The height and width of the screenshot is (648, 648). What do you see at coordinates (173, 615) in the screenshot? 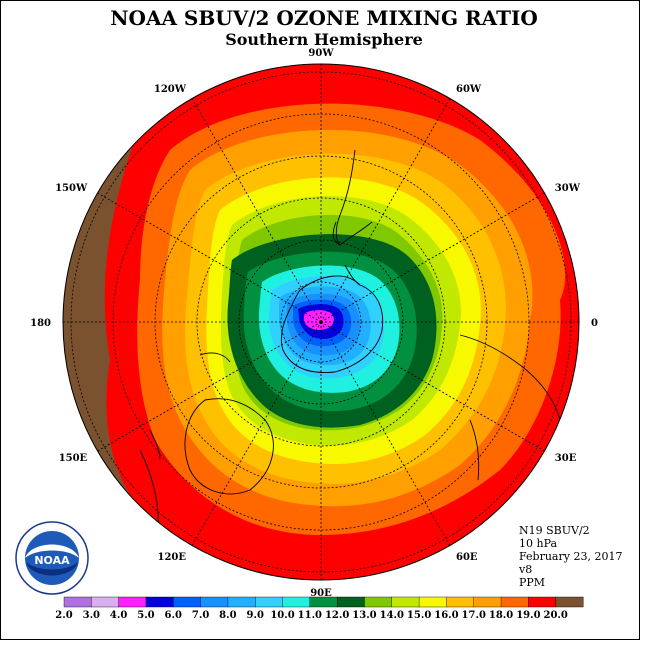
I see `legend-label-4: 6.0` at bounding box center [173, 615].